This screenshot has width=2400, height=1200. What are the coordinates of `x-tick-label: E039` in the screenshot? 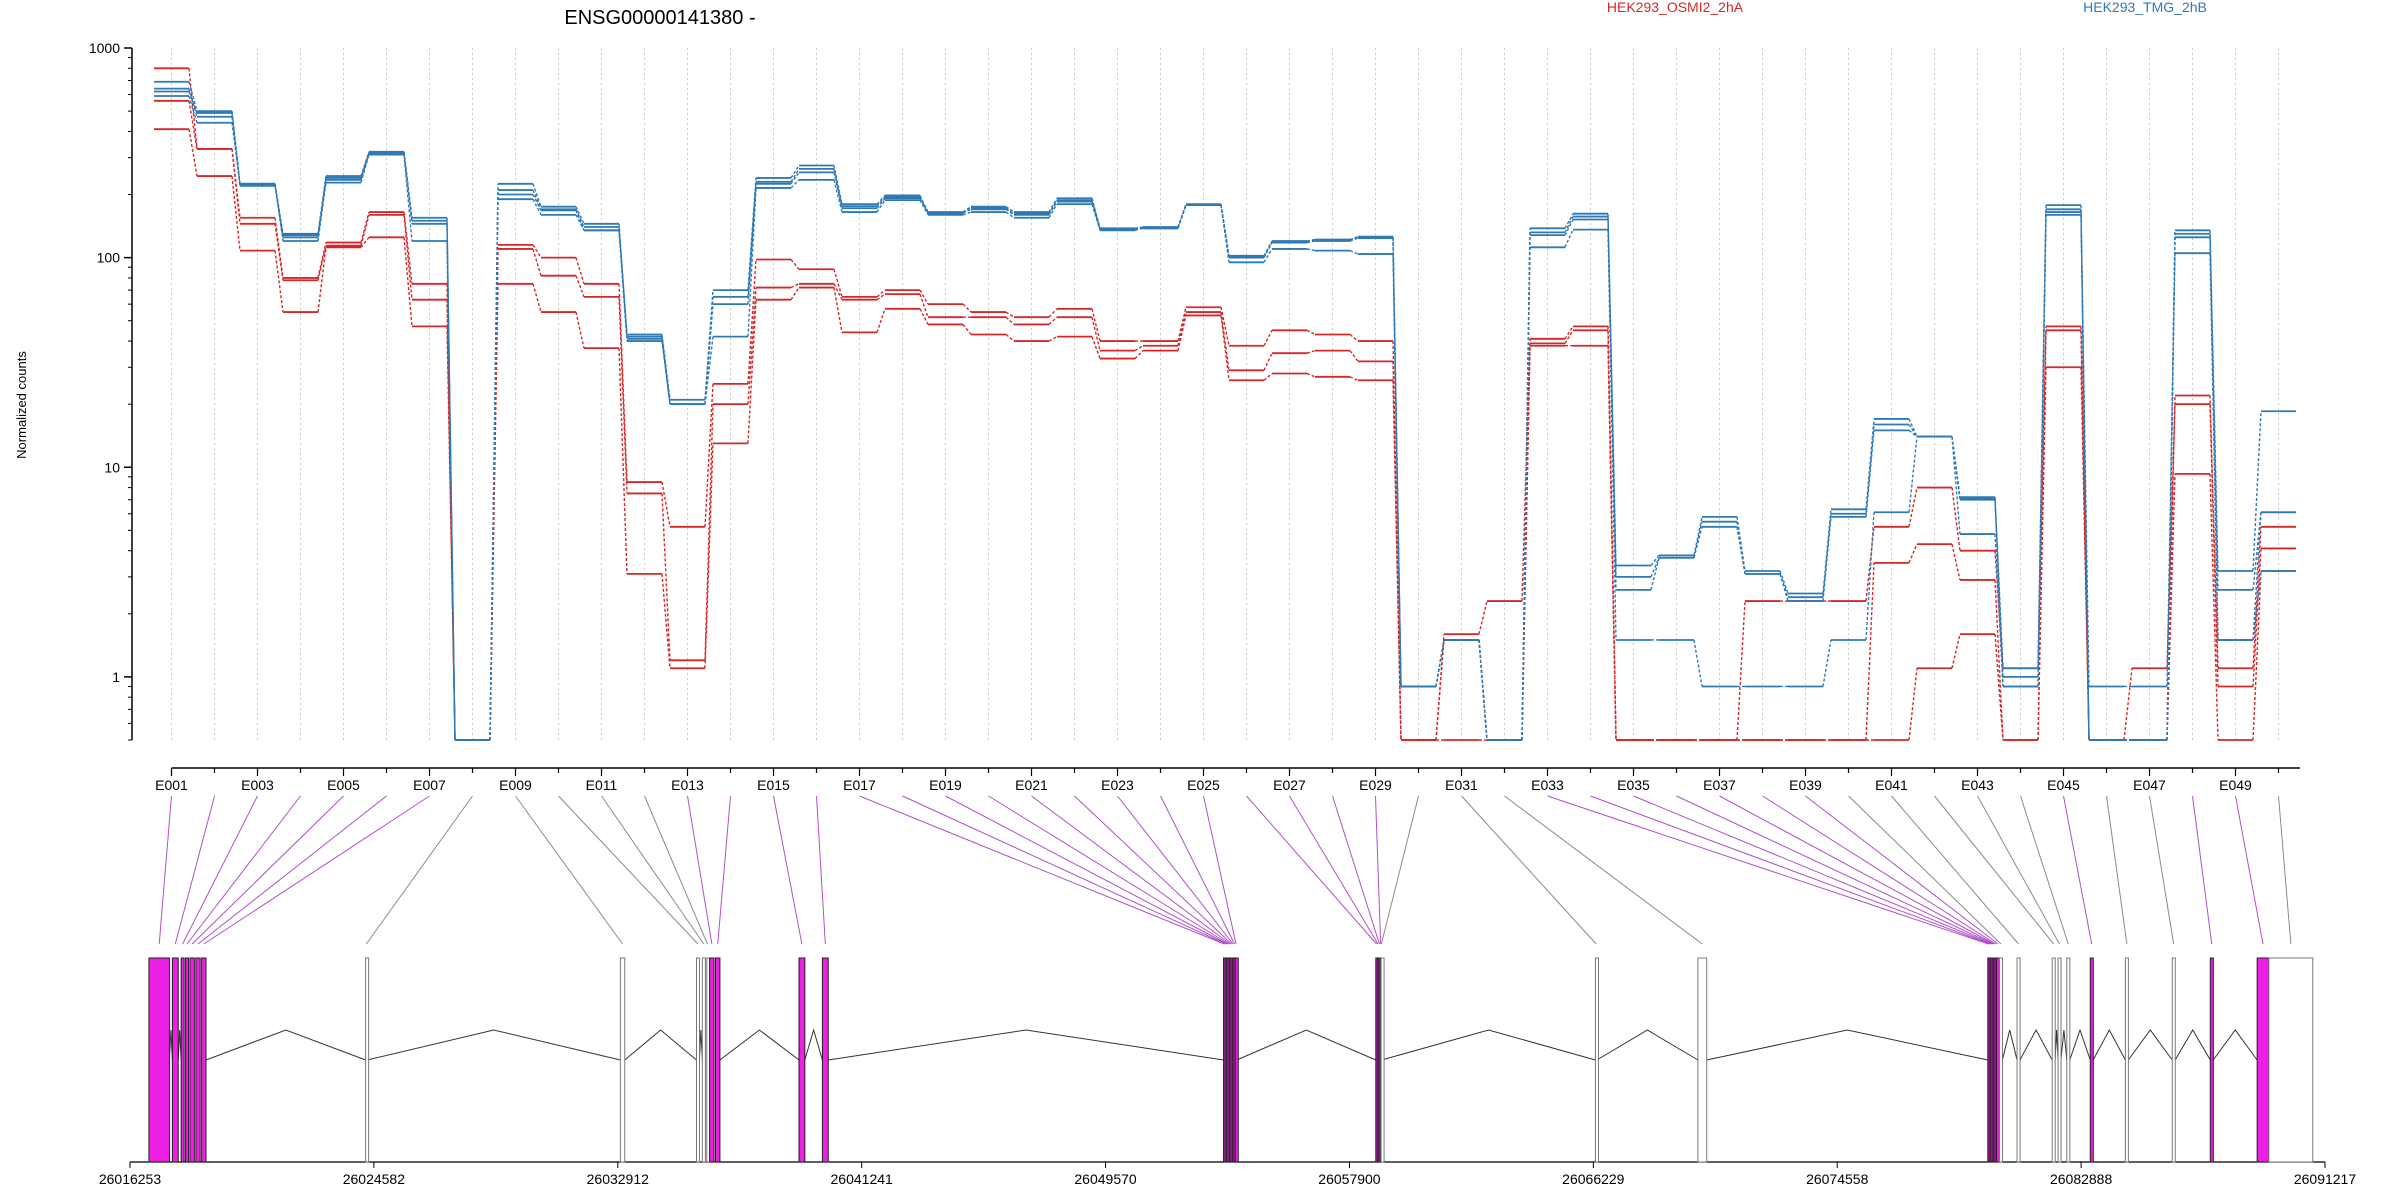 It's located at (1805, 785).